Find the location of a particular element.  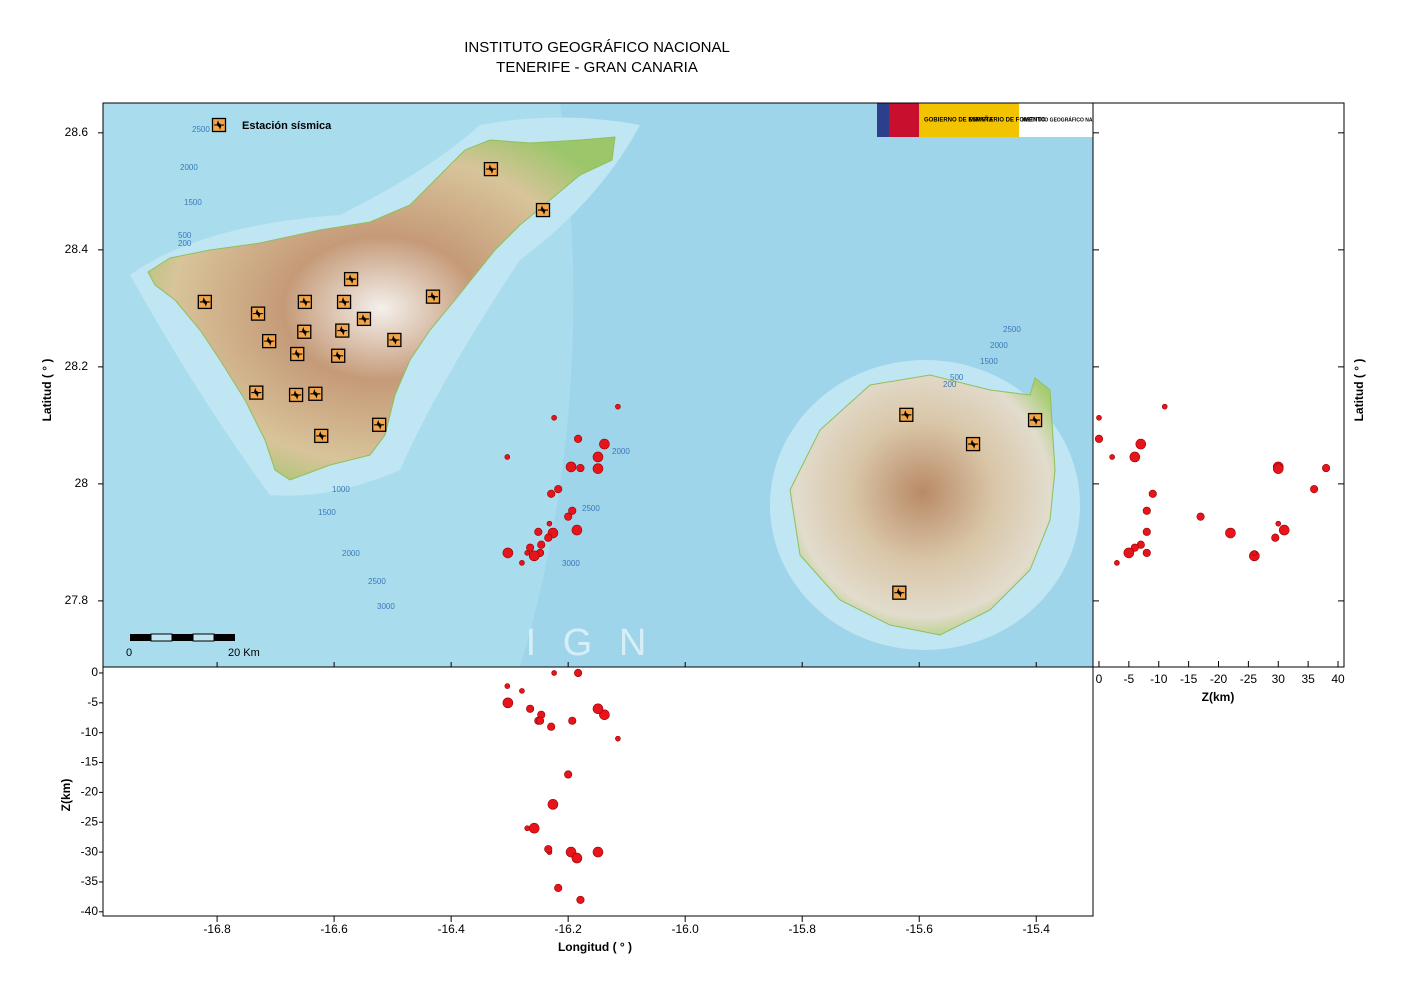

depth-tick-label: 30 is located at coordinates (1279, 679).